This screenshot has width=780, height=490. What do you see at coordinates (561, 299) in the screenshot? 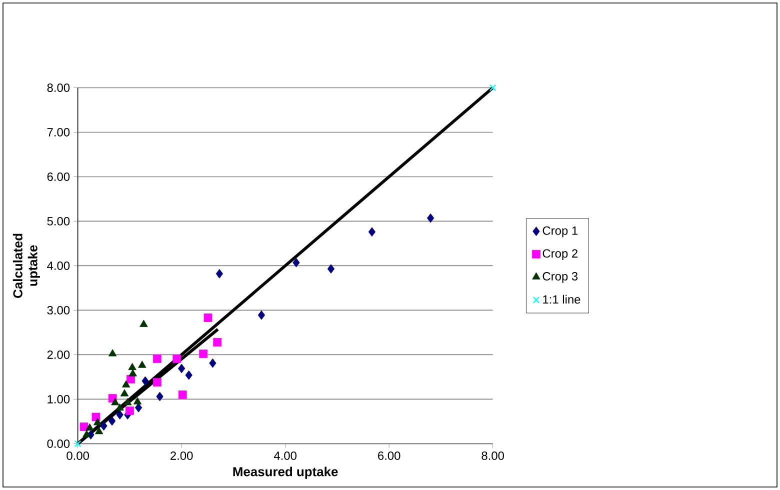
I see `legend-label: 1:1 line` at bounding box center [561, 299].